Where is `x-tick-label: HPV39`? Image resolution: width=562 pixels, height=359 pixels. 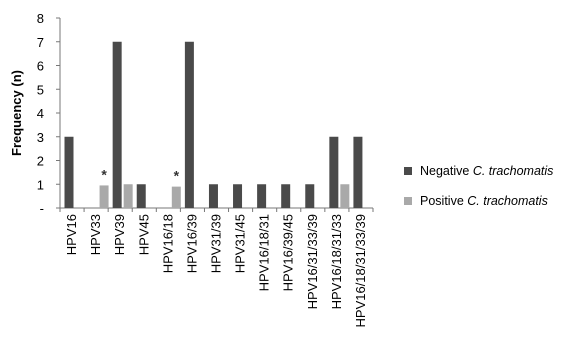
x-tick-label: HPV39 is located at coordinates (119, 234).